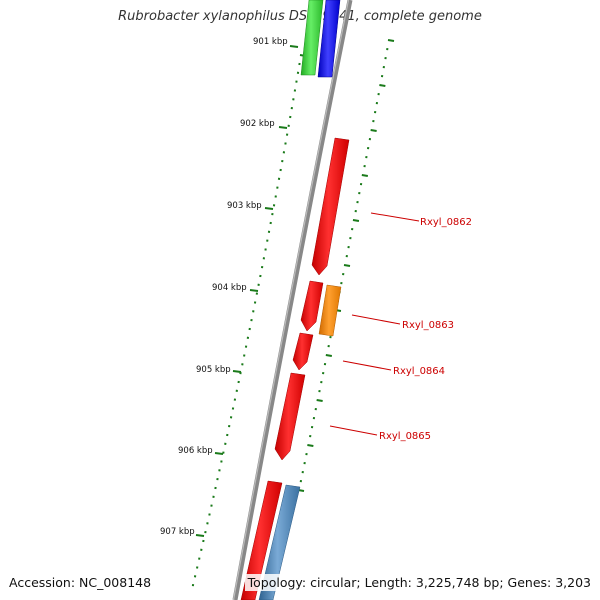  What do you see at coordinates (195, 451) in the screenshot?
I see `ruler-label-906: 906 kbp` at bounding box center [195, 451].